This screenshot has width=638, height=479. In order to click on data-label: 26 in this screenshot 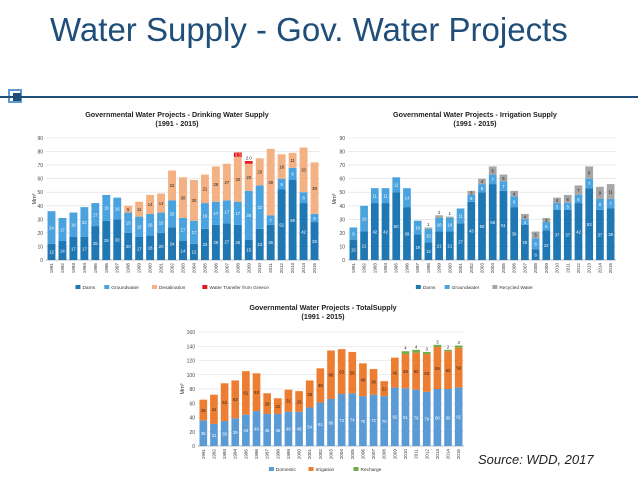, I will do `click(270, 242)`.